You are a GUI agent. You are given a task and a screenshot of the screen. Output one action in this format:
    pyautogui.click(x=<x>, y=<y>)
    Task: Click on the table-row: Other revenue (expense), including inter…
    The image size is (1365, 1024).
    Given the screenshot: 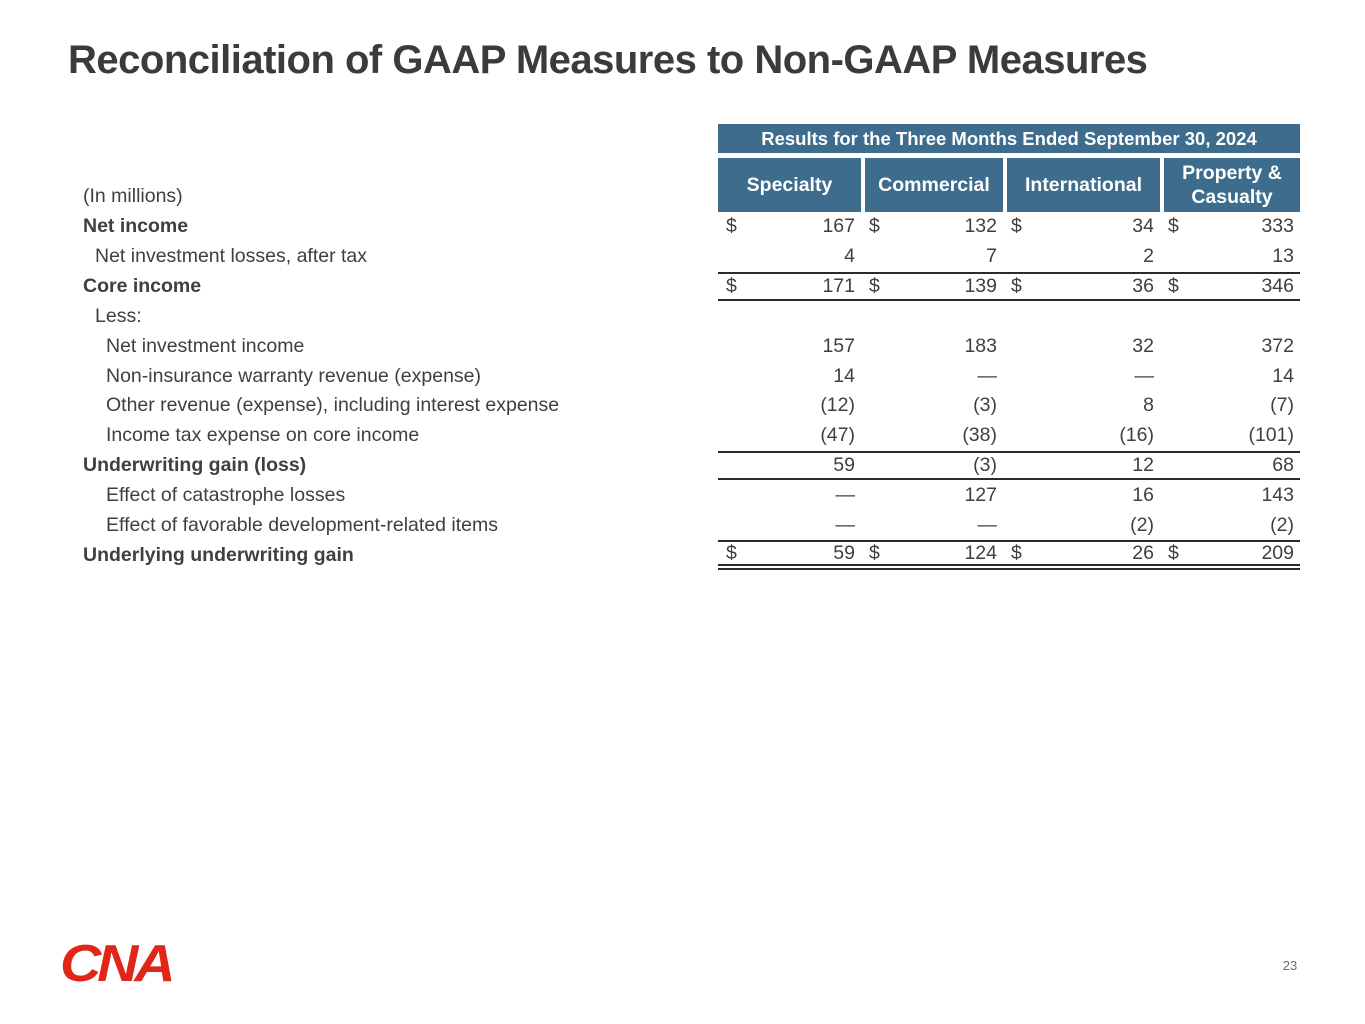 What is the action you would take?
    pyautogui.click(x=691, y=406)
    